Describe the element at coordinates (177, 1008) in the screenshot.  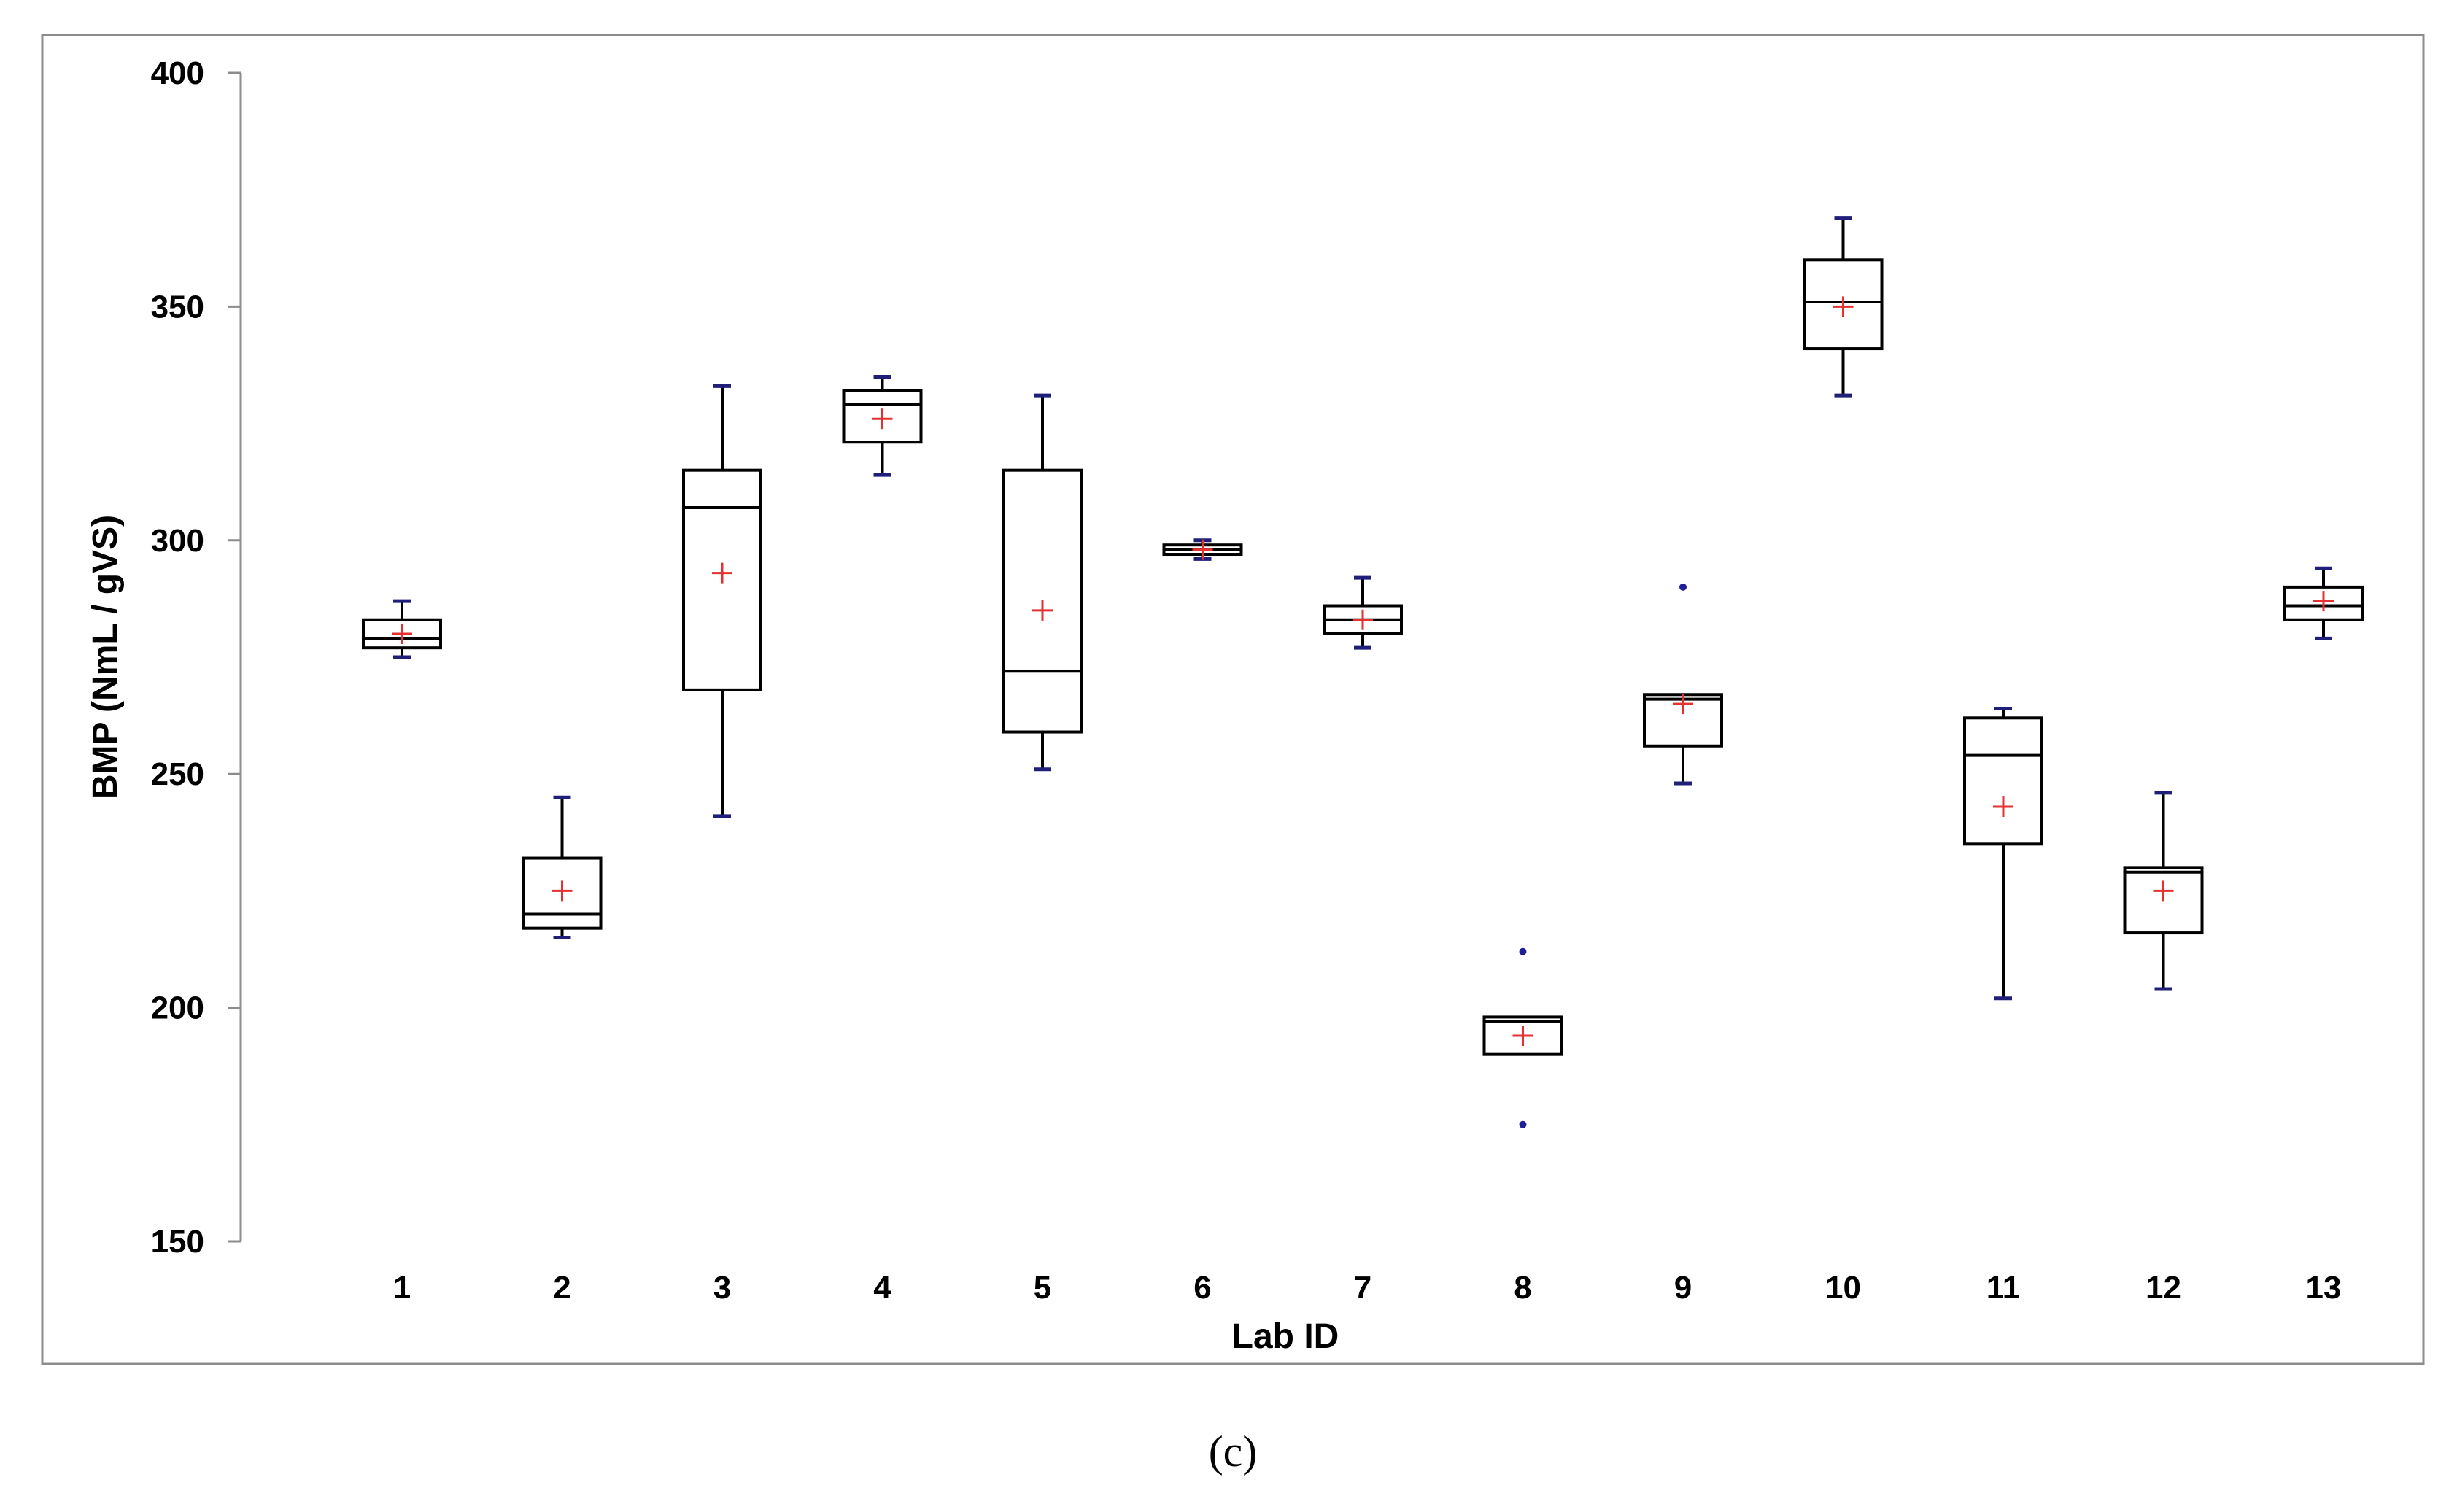
I see `y-tick-label: 200` at that location.